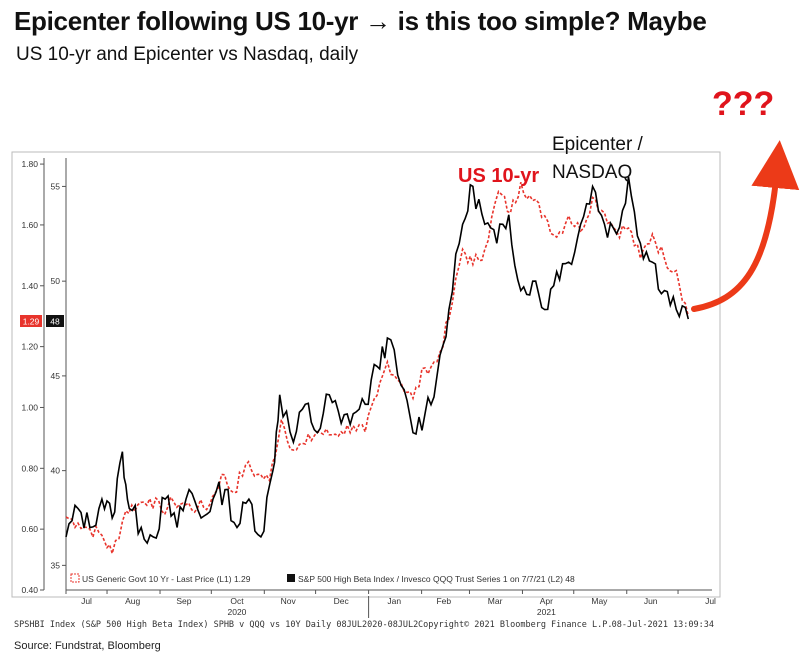  What do you see at coordinates (498, 176) in the screenshot?
I see `annotation-us10yr: US 10-yr` at bounding box center [498, 176].